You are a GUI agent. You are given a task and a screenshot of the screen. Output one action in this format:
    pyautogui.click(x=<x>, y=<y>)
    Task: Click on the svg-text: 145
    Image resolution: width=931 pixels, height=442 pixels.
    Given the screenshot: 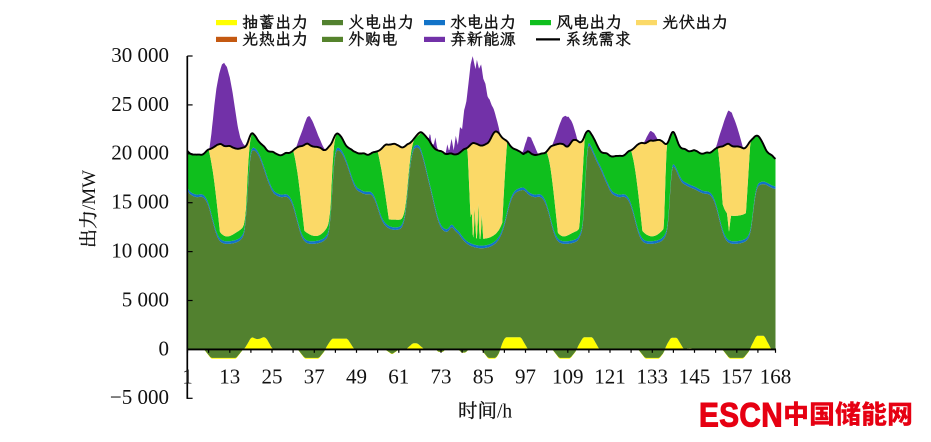 What is the action you would take?
    pyautogui.click(x=695, y=377)
    